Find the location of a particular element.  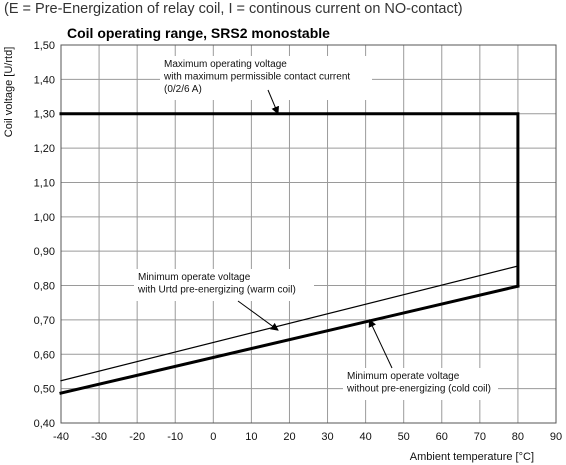

y-tick-label: 1,50 is located at coordinates (44, 46).